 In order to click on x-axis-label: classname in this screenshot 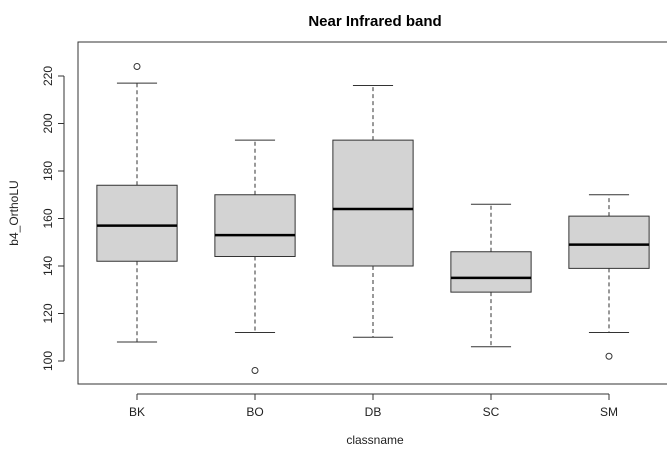, I will do `click(375, 440)`.